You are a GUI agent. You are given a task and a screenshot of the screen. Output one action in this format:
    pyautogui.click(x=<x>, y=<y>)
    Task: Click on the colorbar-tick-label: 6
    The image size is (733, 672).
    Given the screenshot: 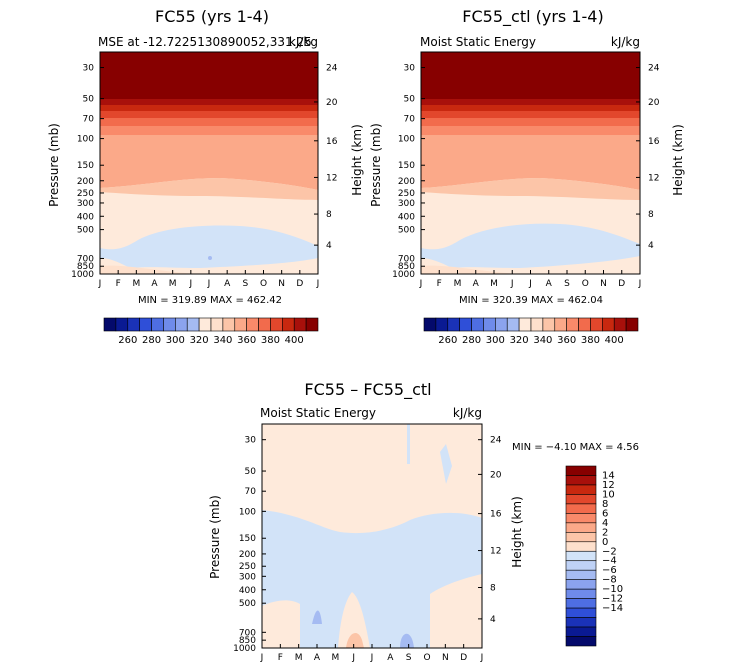 What is the action you would take?
    pyautogui.click(x=605, y=513)
    